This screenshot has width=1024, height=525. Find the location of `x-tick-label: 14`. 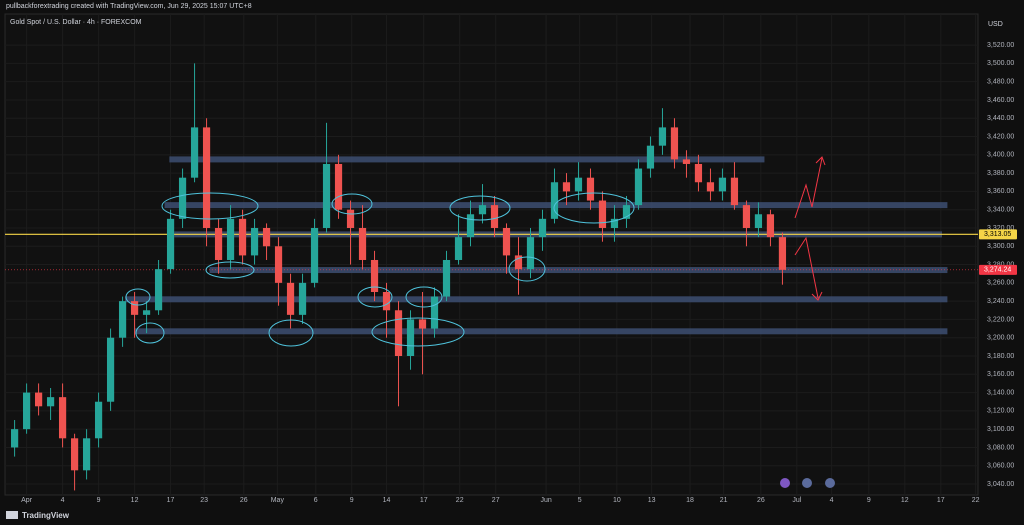

x-tick-label: 14 is located at coordinates (387, 500).